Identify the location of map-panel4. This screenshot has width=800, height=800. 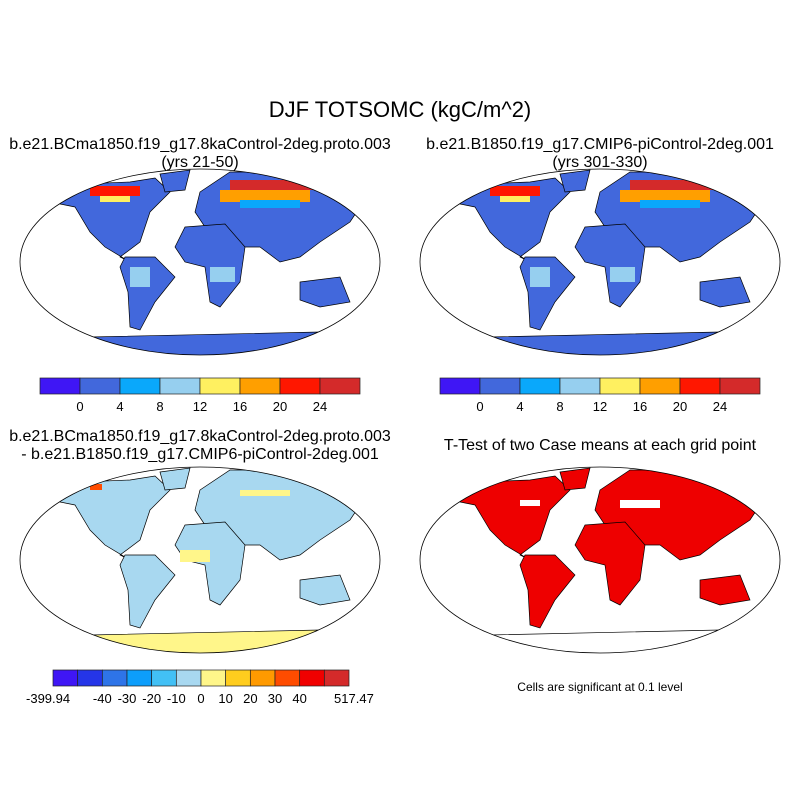
(600, 560).